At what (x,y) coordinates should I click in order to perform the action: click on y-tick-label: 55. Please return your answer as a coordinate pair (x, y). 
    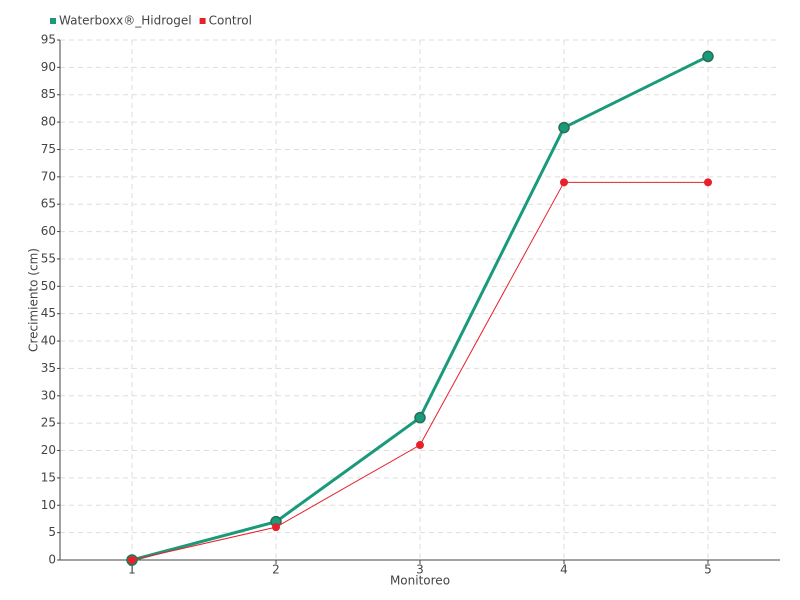
    Looking at the image, I should click on (48, 258).